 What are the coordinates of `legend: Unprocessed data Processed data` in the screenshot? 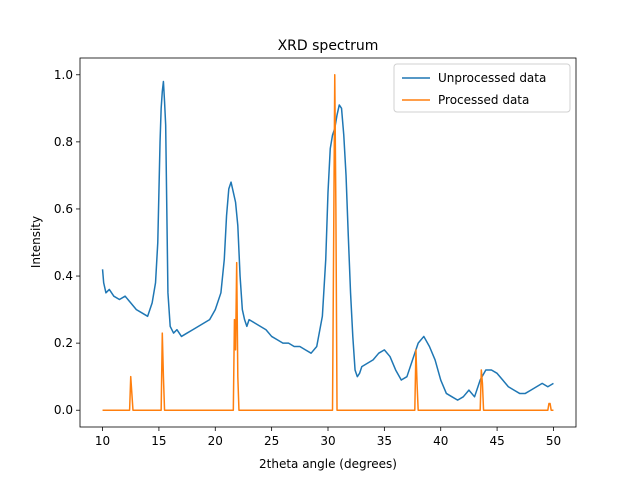 It's located at (482, 88).